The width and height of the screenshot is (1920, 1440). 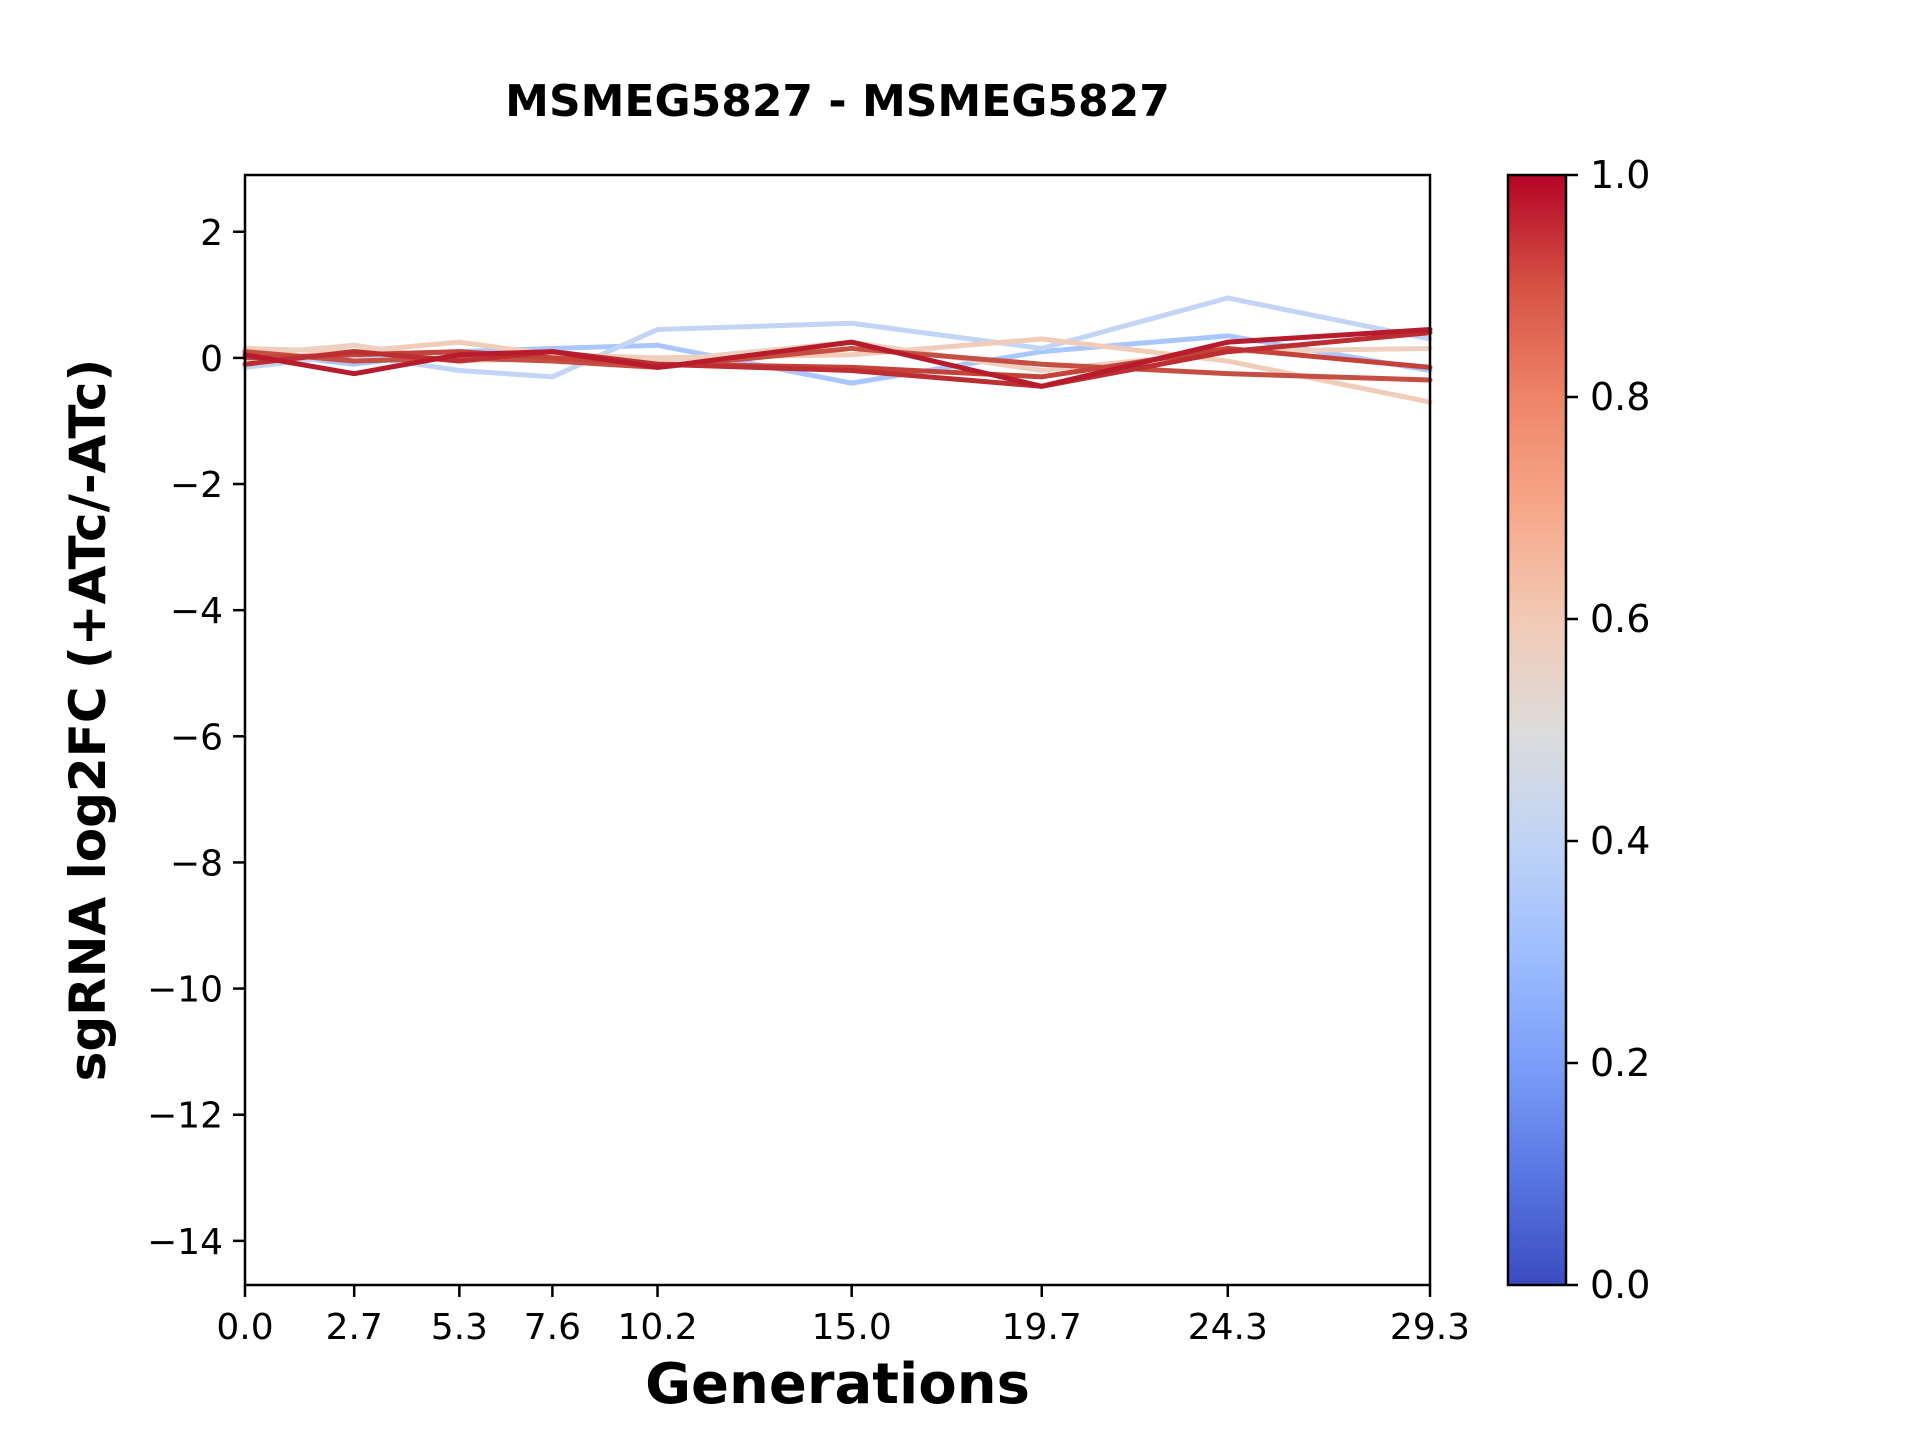 What do you see at coordinates (196, 863) in the screenshot?
I see `y-tick-label: −8` at bounding box center [196, 863].